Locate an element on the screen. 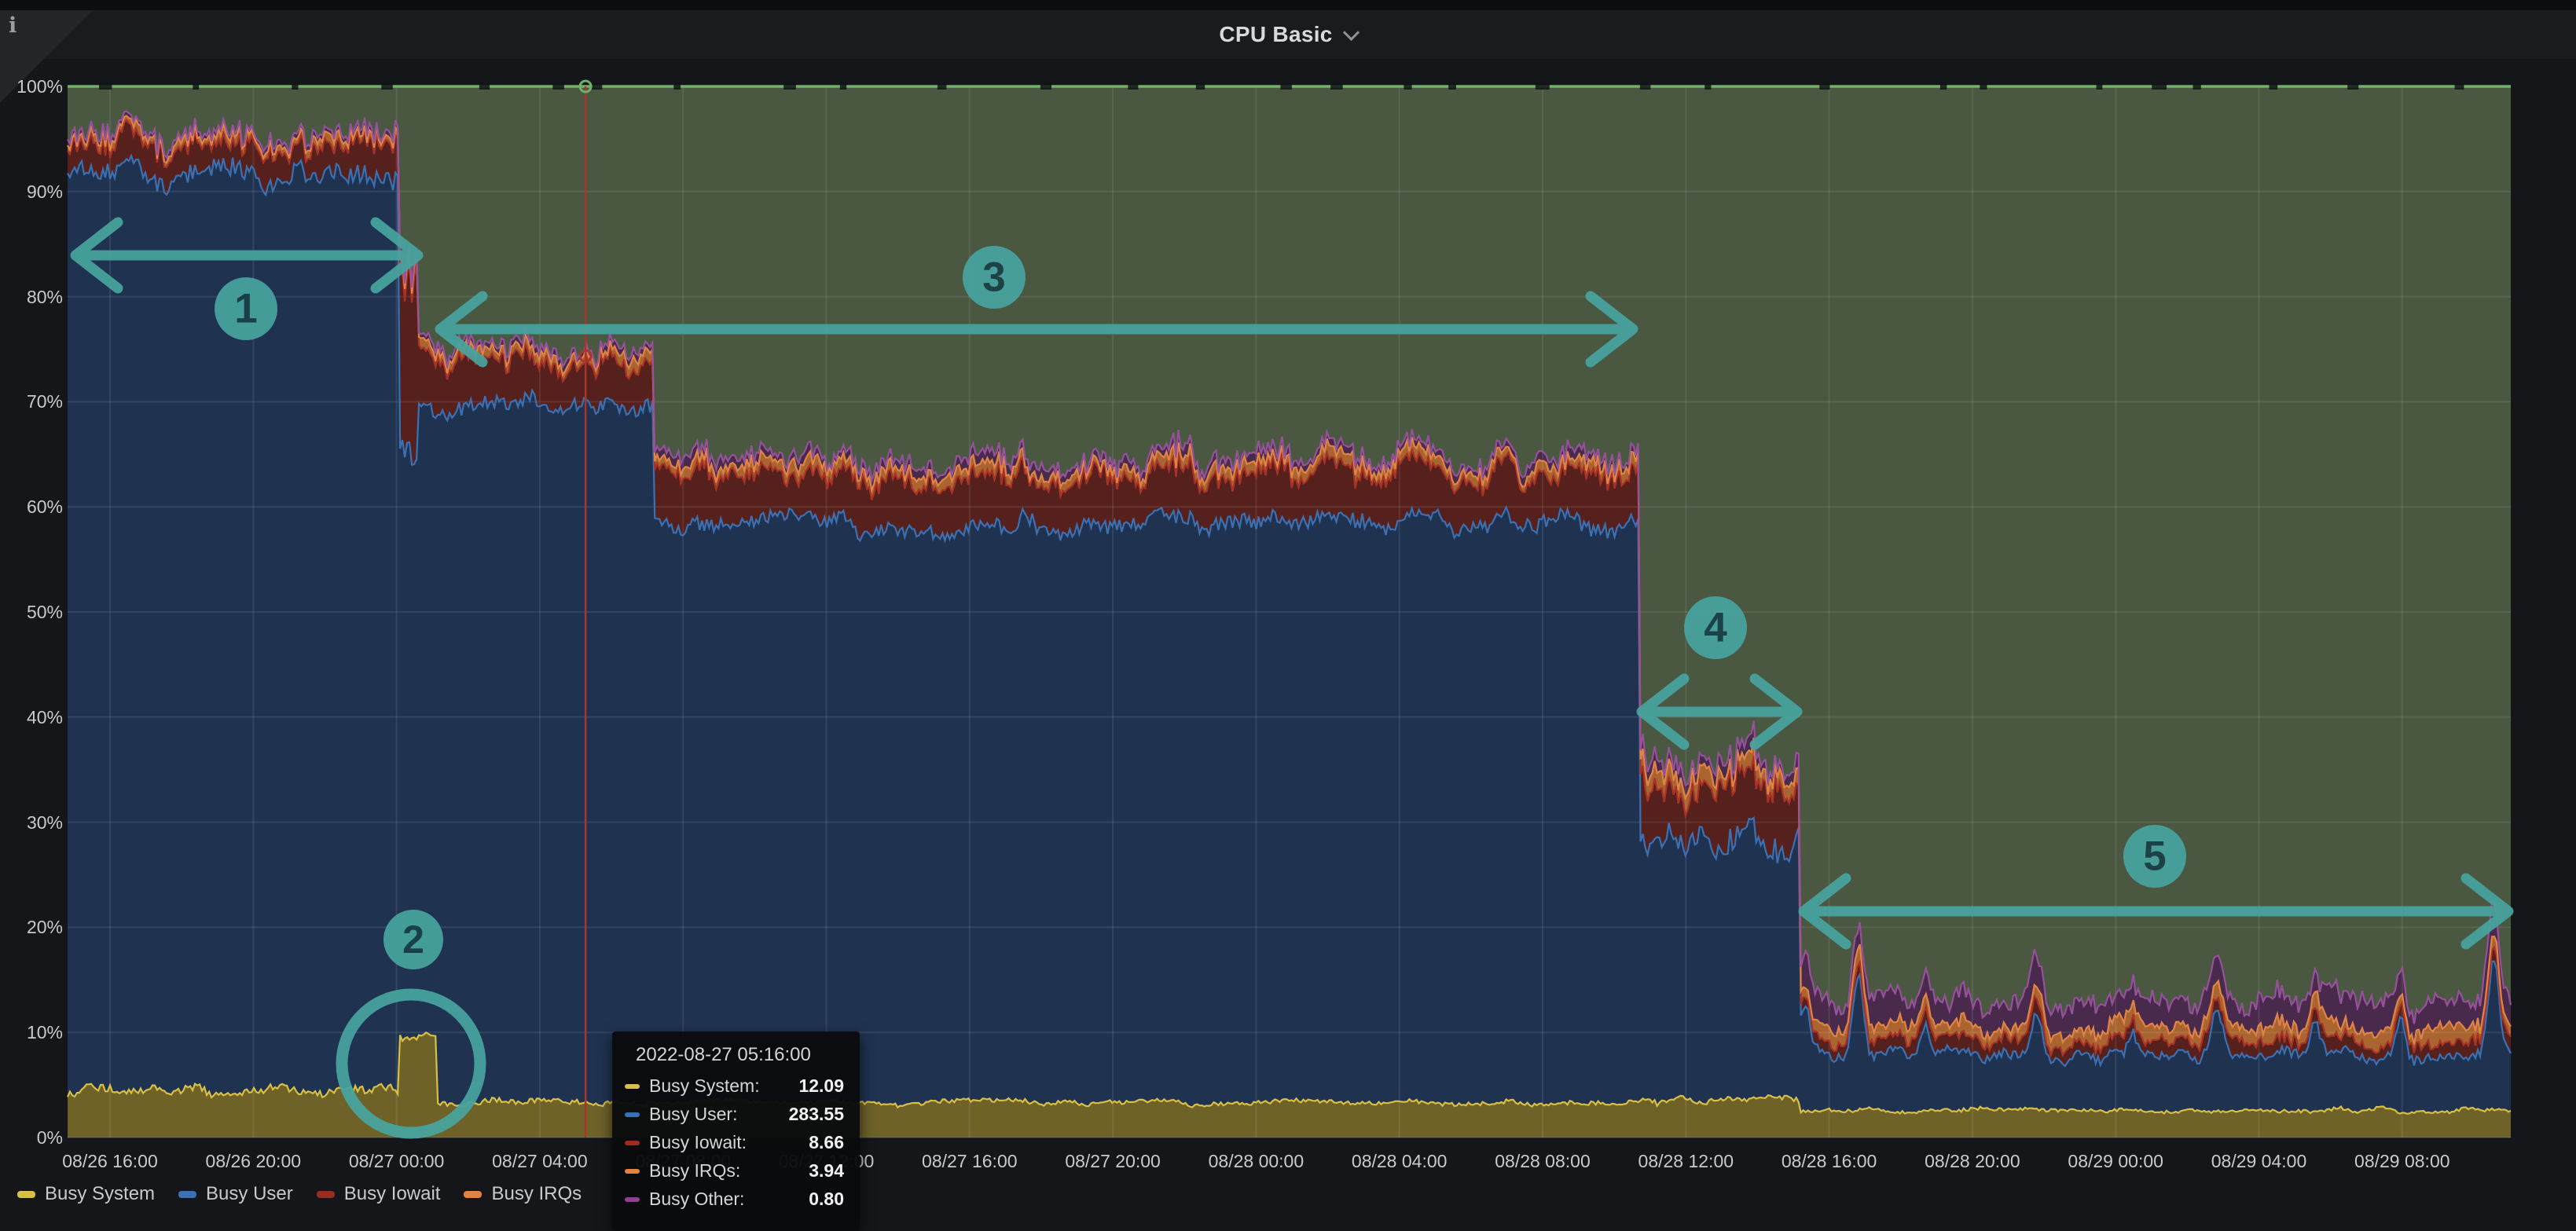 The height and width of the screenshot is (1231, 2576). y-axis-label: 80% is located at coordinates (44, 297).